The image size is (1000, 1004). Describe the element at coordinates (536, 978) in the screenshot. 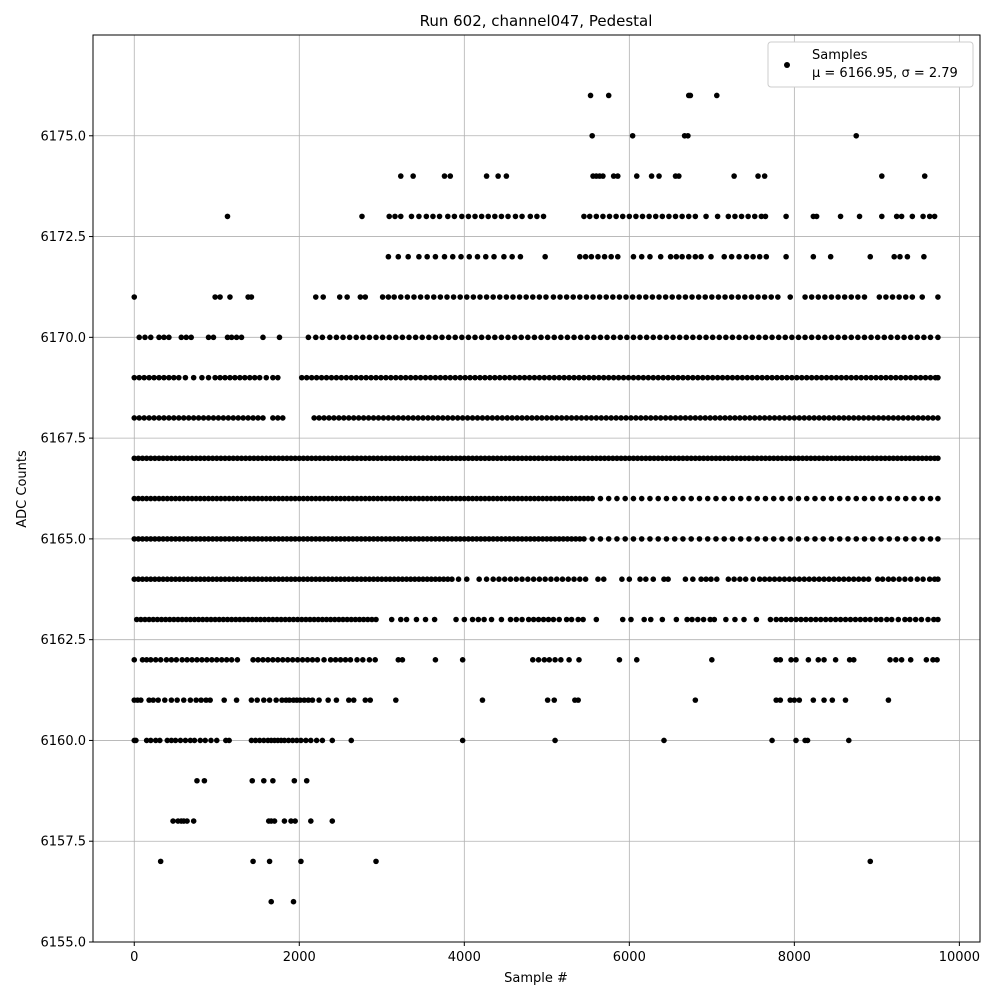

I see `x-axis-label: Sample #` at that location.